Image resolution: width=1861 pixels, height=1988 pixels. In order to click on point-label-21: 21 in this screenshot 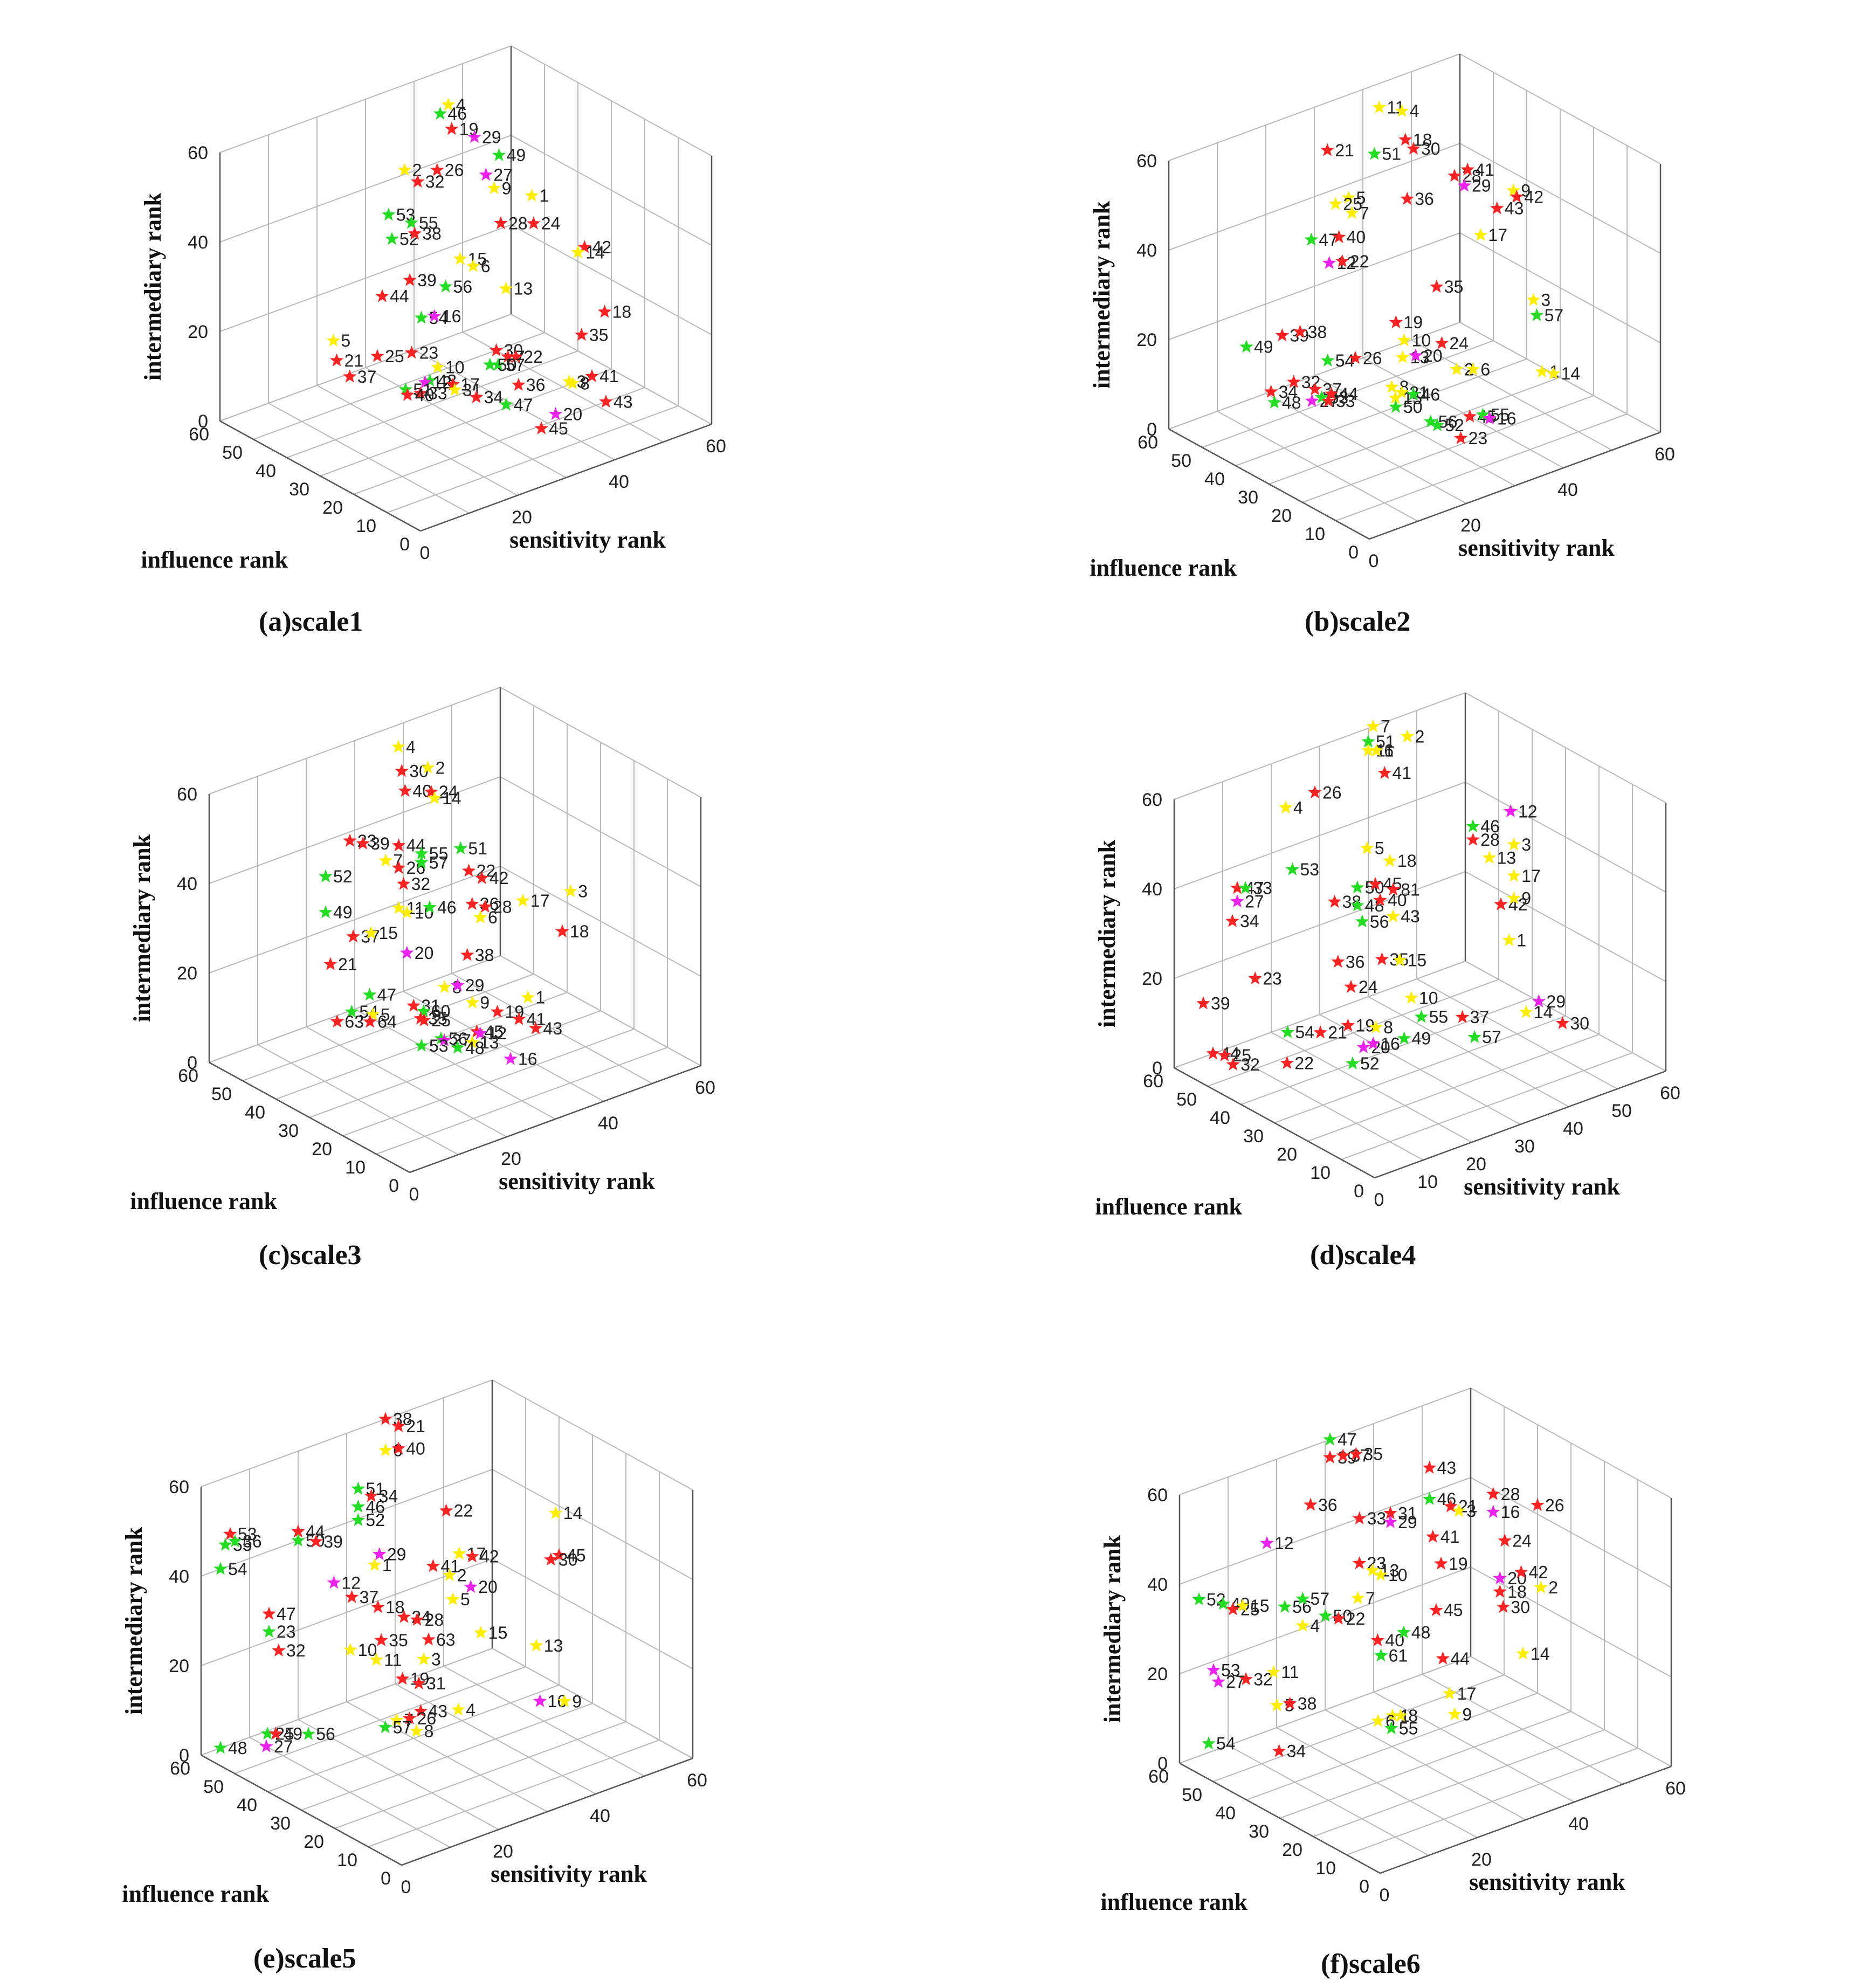, I will do `click(347, 964)`.